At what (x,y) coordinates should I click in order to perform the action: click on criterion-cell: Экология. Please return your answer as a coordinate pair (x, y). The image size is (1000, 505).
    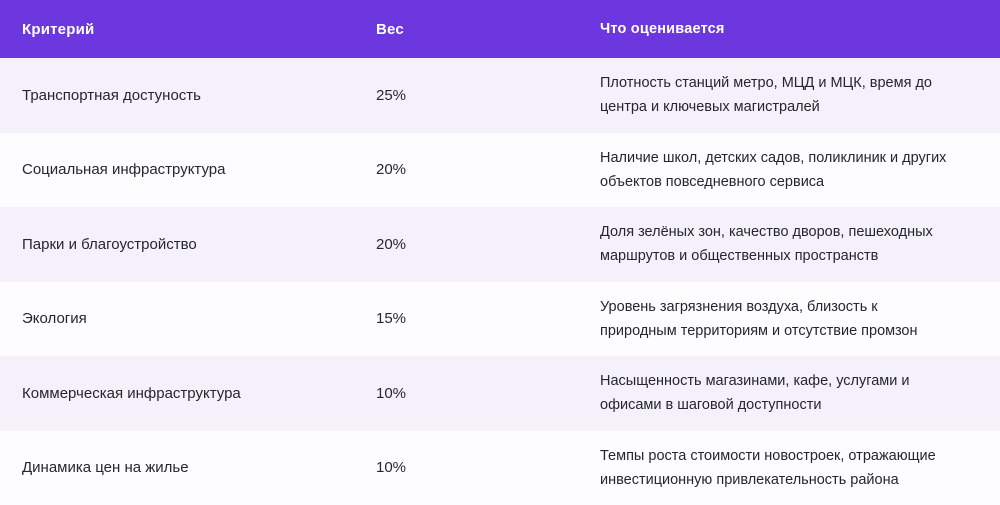
    Looking at the image, I should click on (54, 319).